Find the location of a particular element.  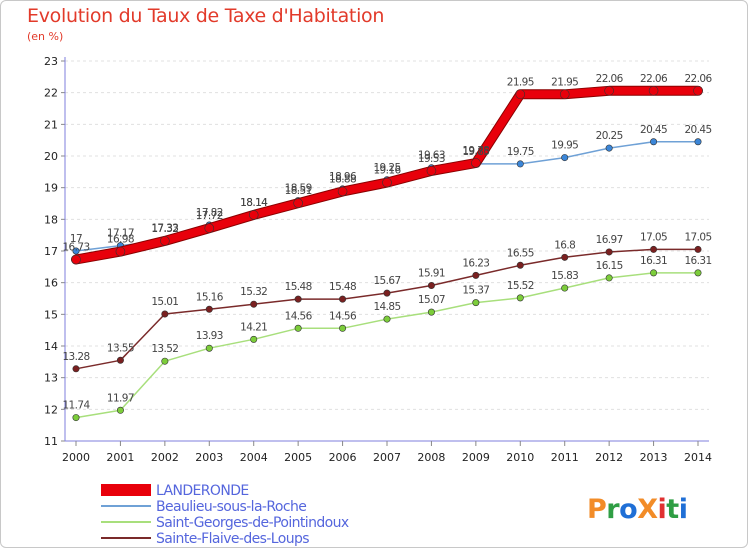

data-label: 20.45 is located at coordinates (697, 130).